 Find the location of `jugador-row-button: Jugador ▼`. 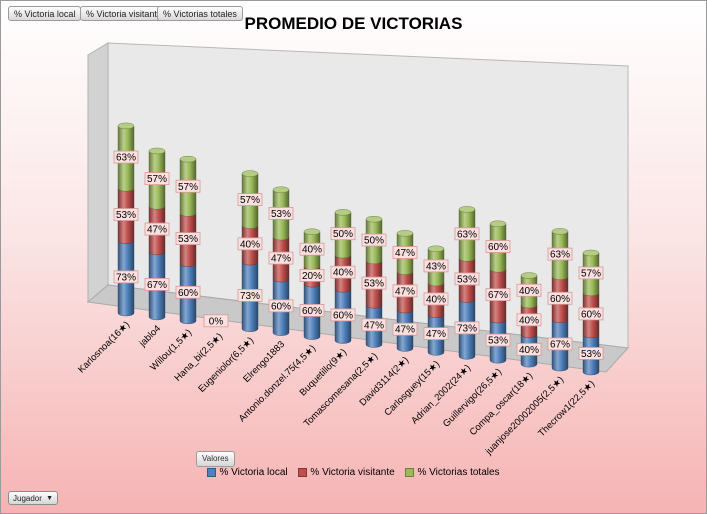

jugador-row-button: Jugador ▼ is located at coordinates (33, 498).